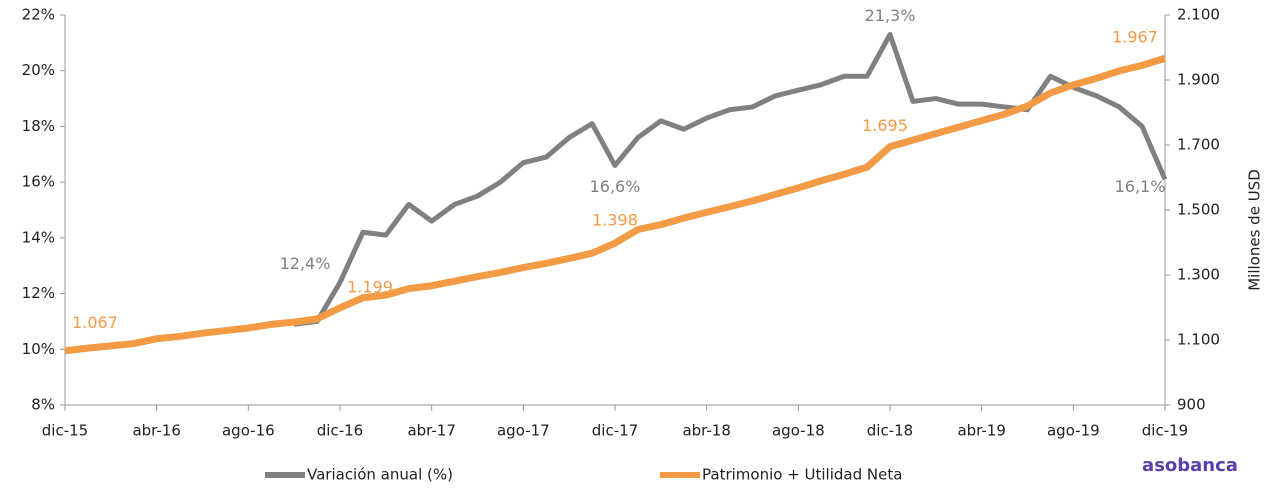 This screenshot has width=1274, height=488. What do you see at coordinates (523, 431) in the screenshot?
I see `x-tick-label: ago-17` at bounding box center [523, 431].